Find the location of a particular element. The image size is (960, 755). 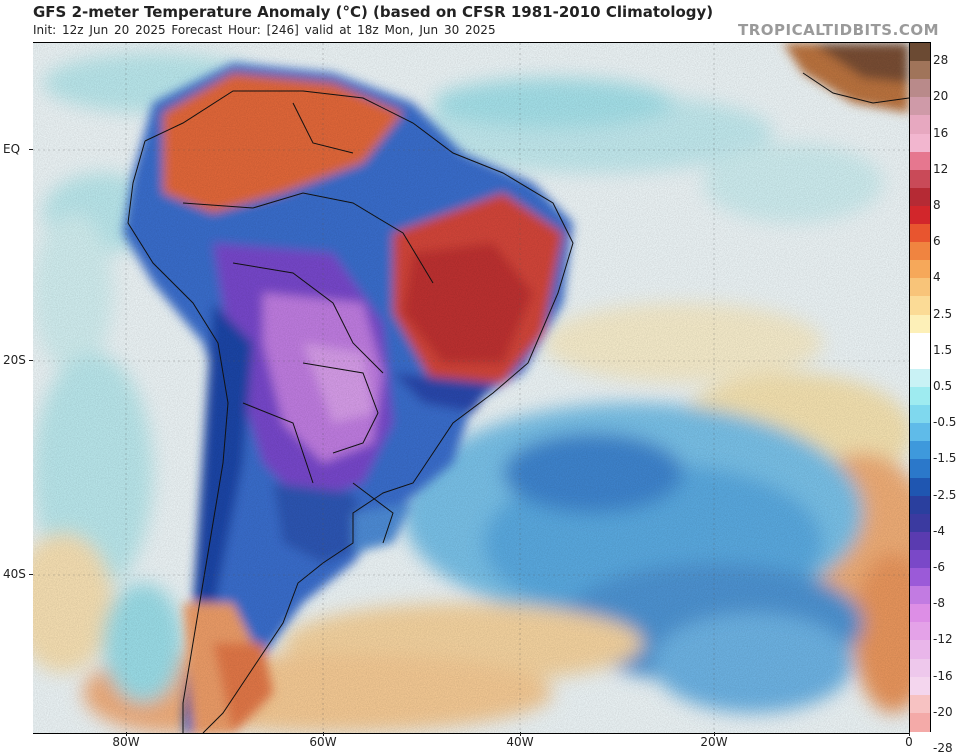

source-credit: TROPICALTIDBITS.COM is located at coordinates (838, 30).